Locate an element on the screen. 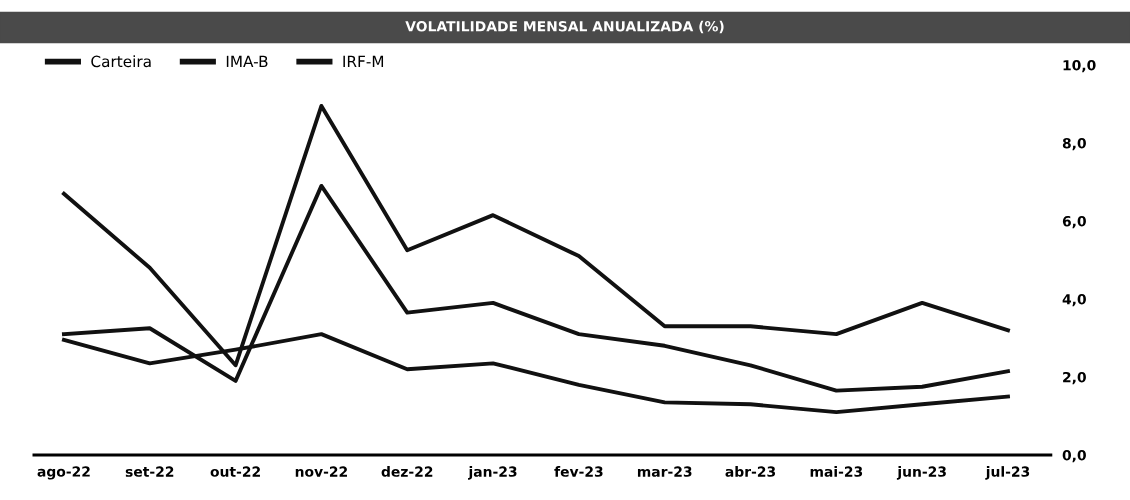  y-tick-label: 8,0 is located at coordinates (1074, 144).